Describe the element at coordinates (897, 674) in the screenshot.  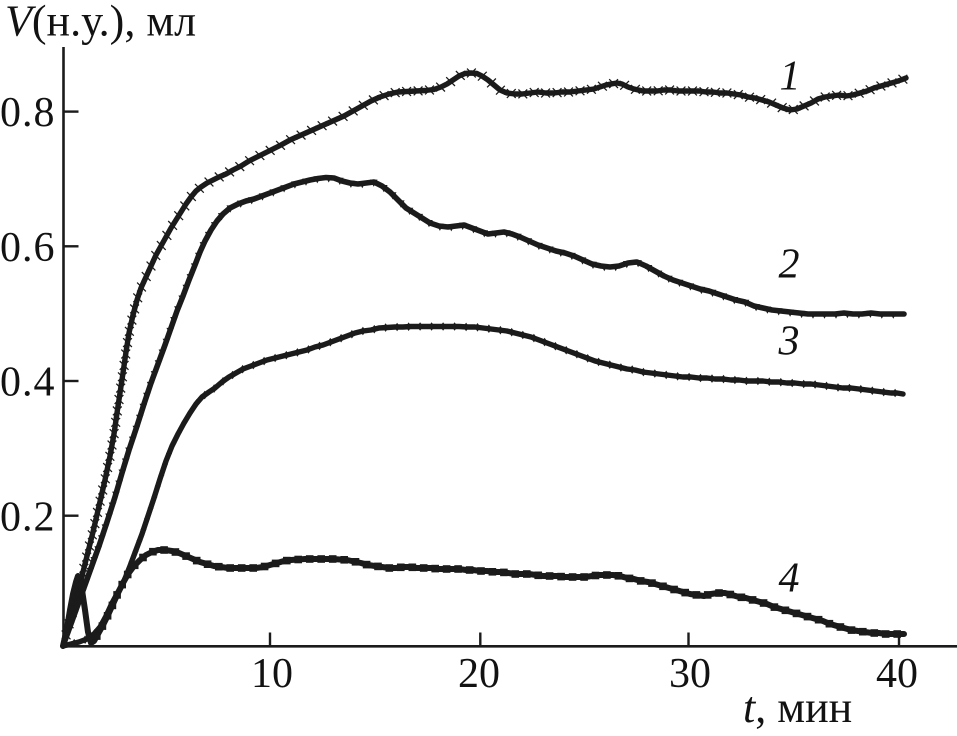
I see `svg-text: 40` at that location.